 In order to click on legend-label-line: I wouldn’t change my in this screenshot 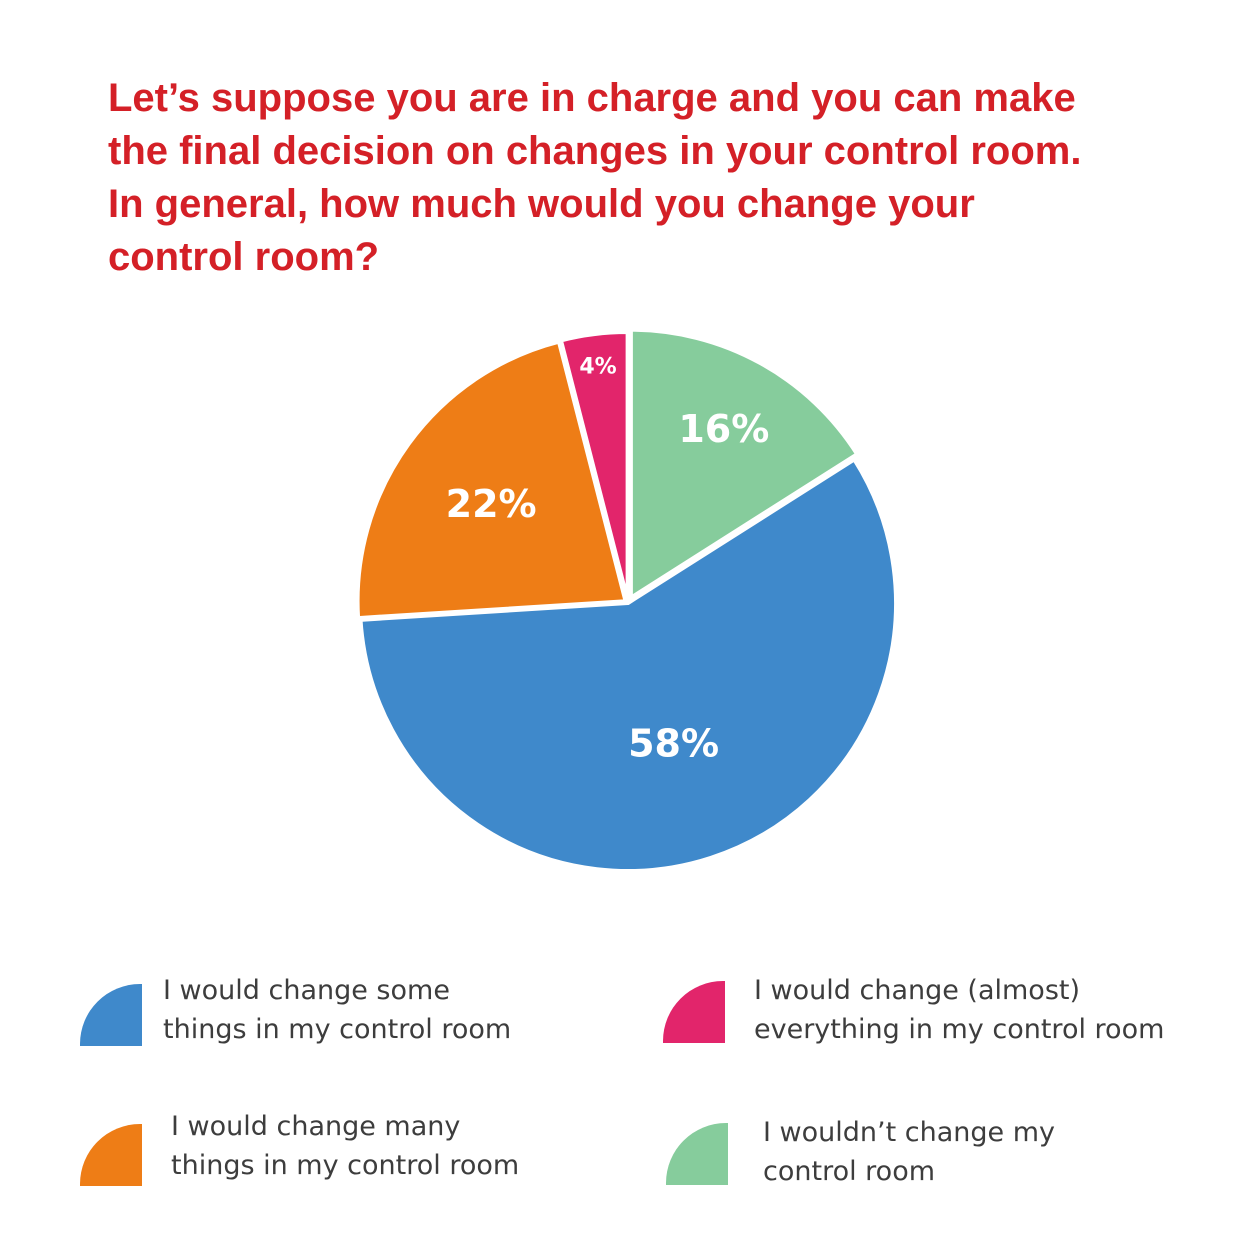, I will do `click(909, 1132)`.